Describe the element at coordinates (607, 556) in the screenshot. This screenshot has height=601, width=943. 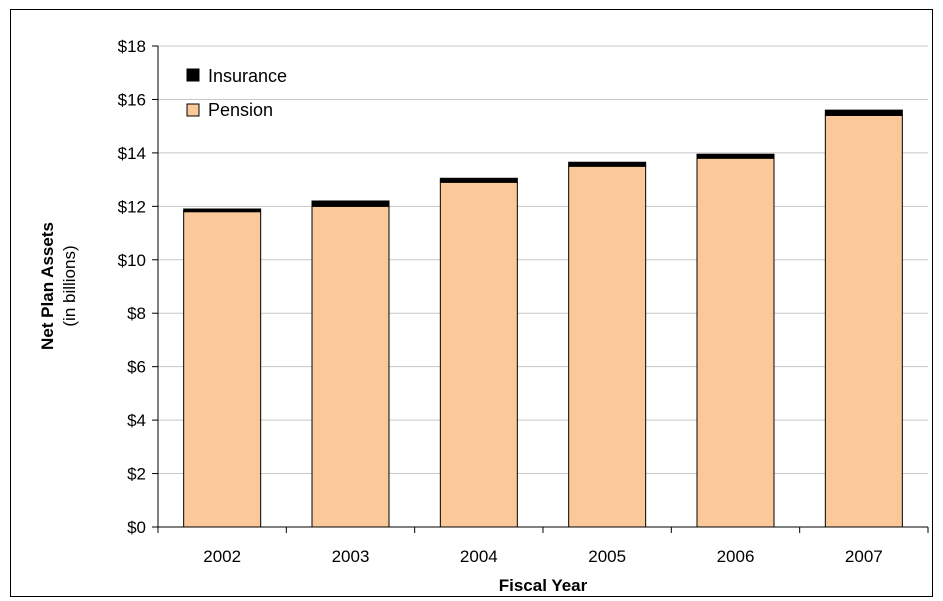
I see `x-tick-label: 2005` at that location.